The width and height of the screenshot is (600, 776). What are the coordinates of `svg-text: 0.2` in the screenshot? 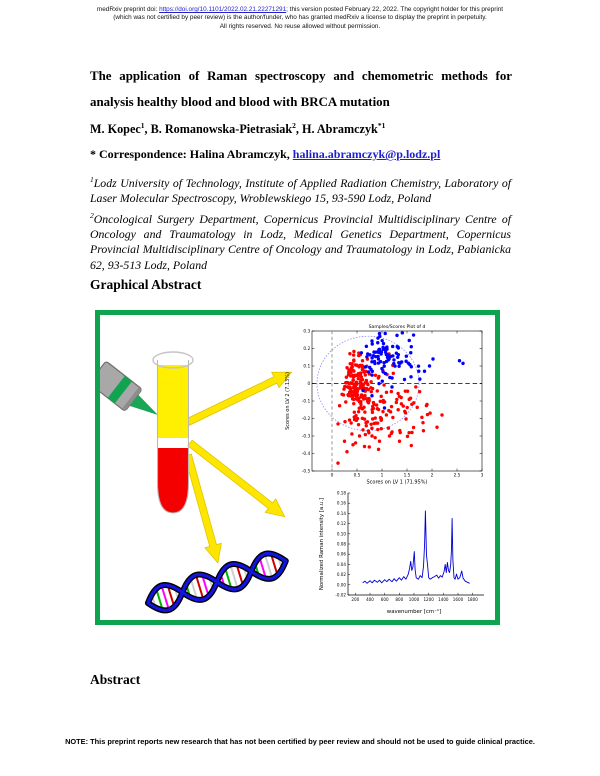 It's located at (306, 349).